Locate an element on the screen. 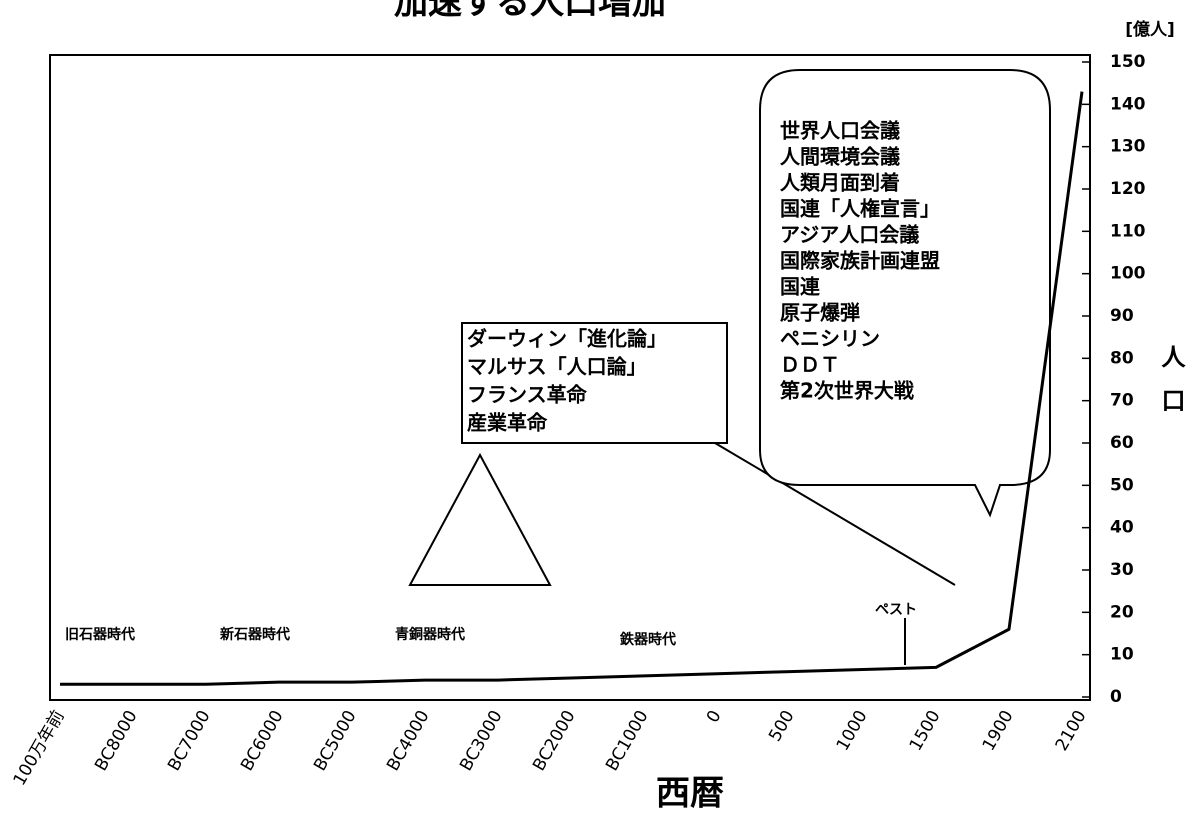  y-tick-label: 0 is located at coordinates (1116, 697).